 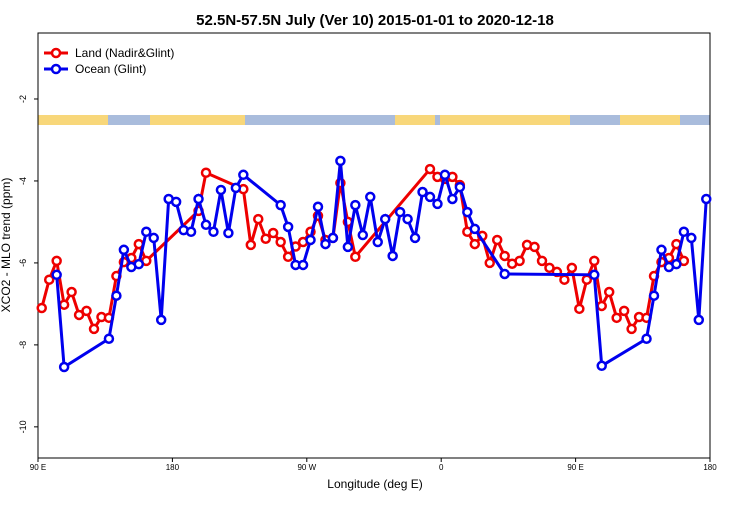 What do you see at coordinates (23, 181) in the screenshot?
I see `y-tick-label: -4` at bounding box center [23, 181].